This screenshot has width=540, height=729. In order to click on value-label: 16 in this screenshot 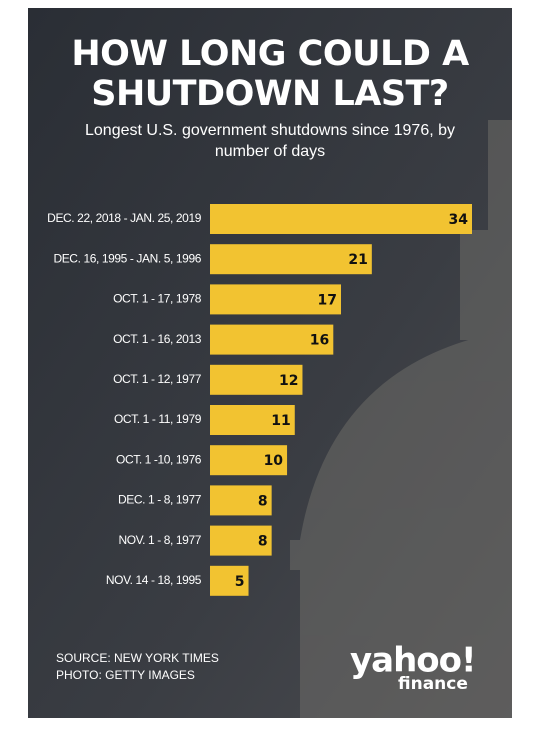, I will do `click(319, 341)`.